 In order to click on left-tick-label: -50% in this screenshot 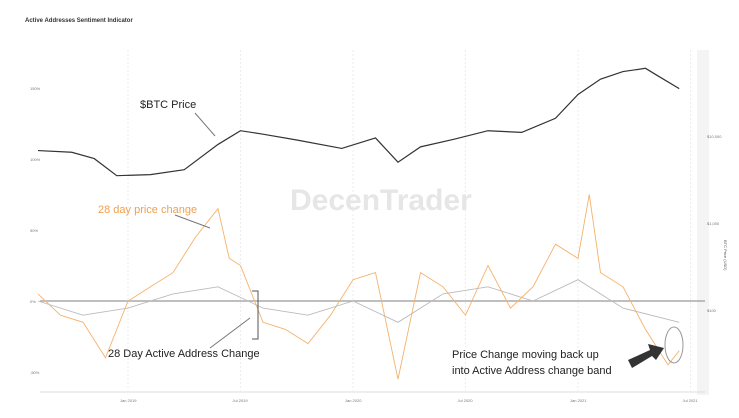, I will do `click(35, 372)`.